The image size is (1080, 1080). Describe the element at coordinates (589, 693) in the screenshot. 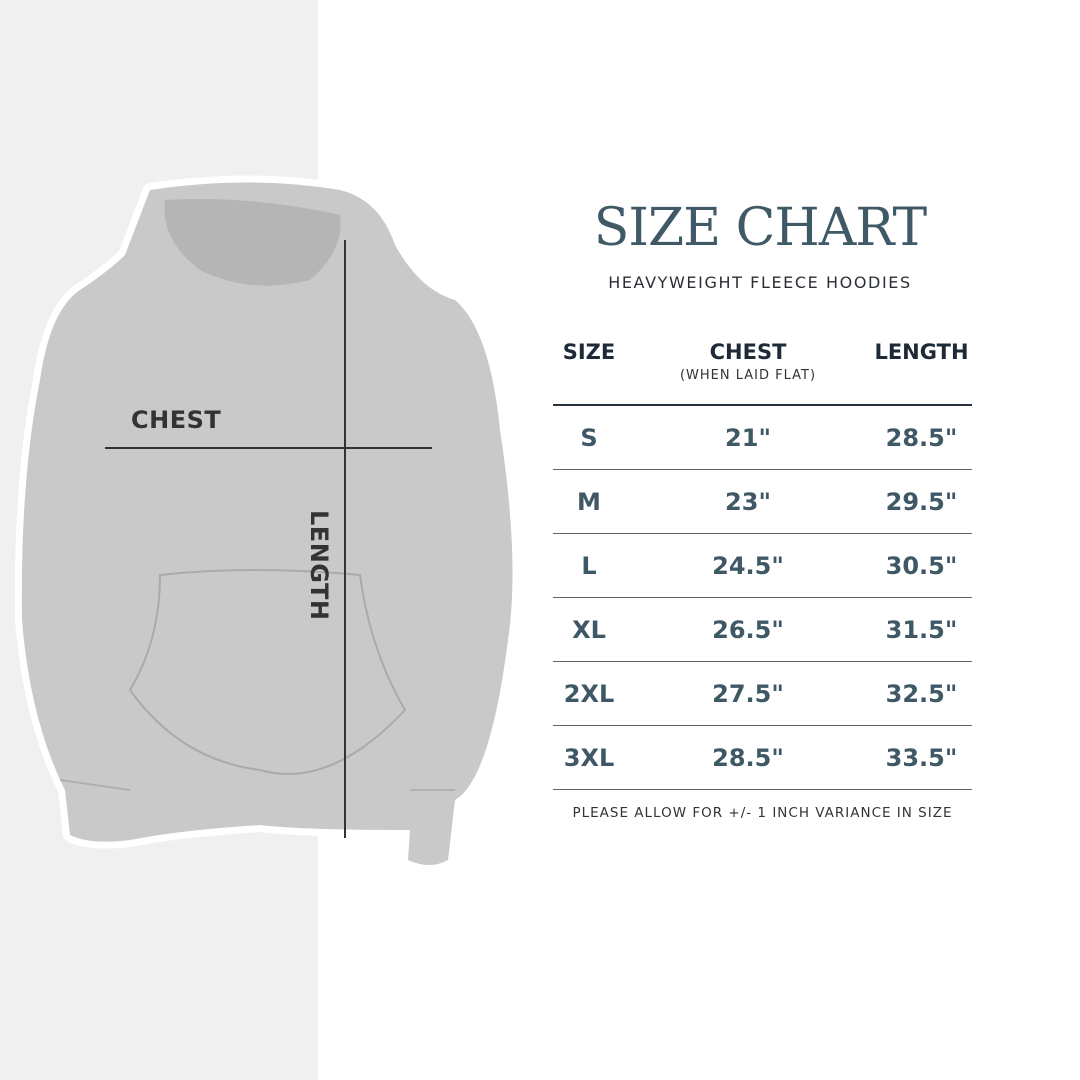

I see `cell-size: 2XL` at that location.